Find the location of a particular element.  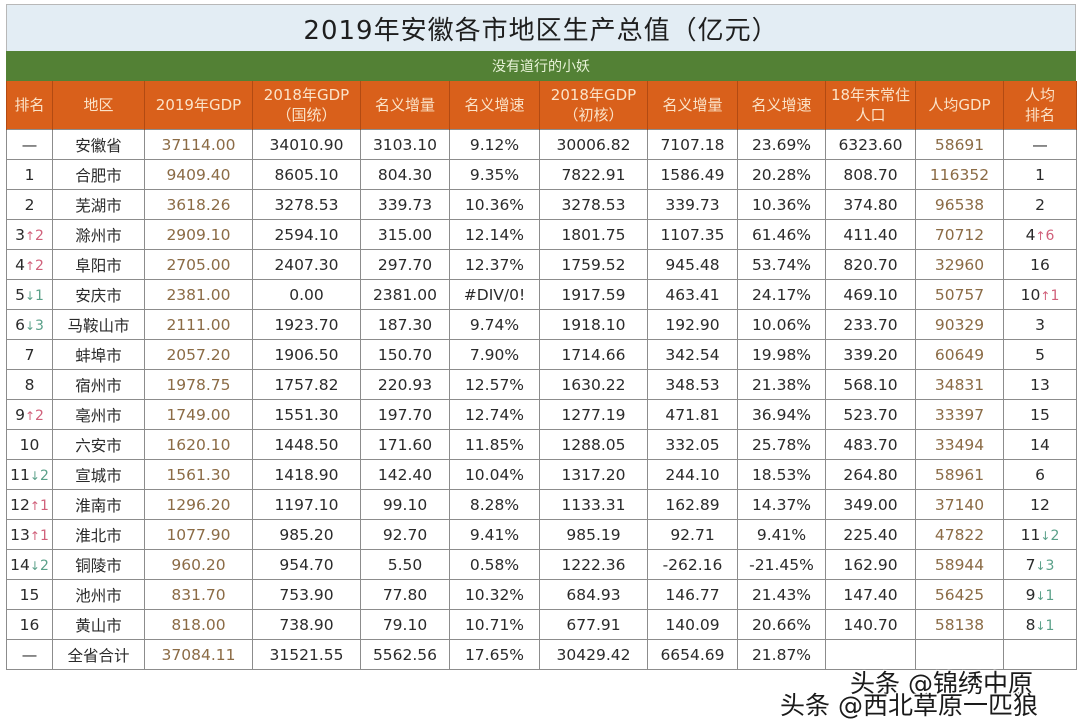

cell-per-capita-rank: — is located at coordinates (1040, 144).